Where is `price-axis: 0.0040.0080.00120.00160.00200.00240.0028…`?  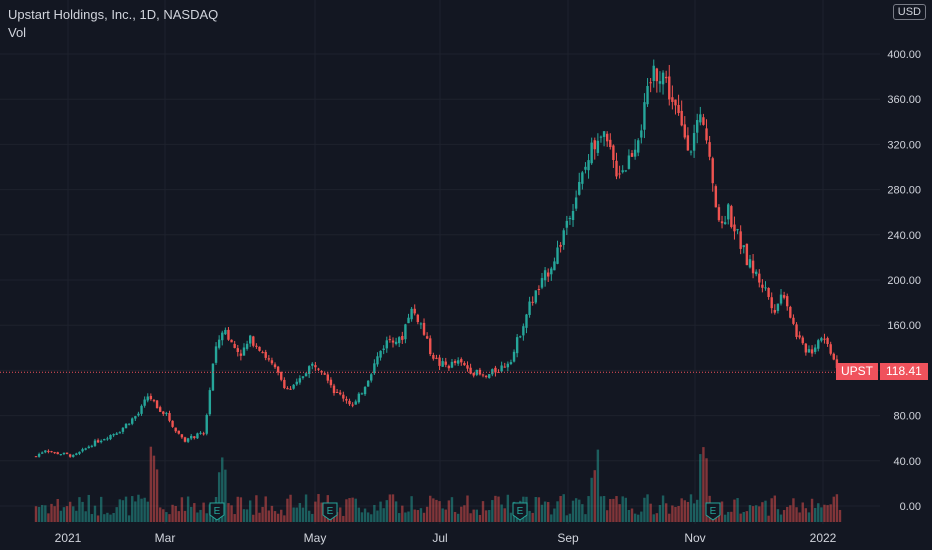
price-axis: 0.0040.0080.00120.00160.00200.00240.0028… is located at coordinates (904, 281).